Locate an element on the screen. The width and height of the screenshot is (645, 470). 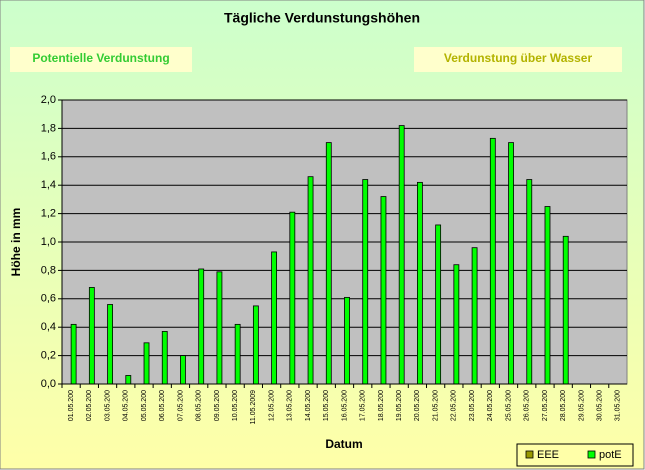
legend is located at coordinates (575, 455).